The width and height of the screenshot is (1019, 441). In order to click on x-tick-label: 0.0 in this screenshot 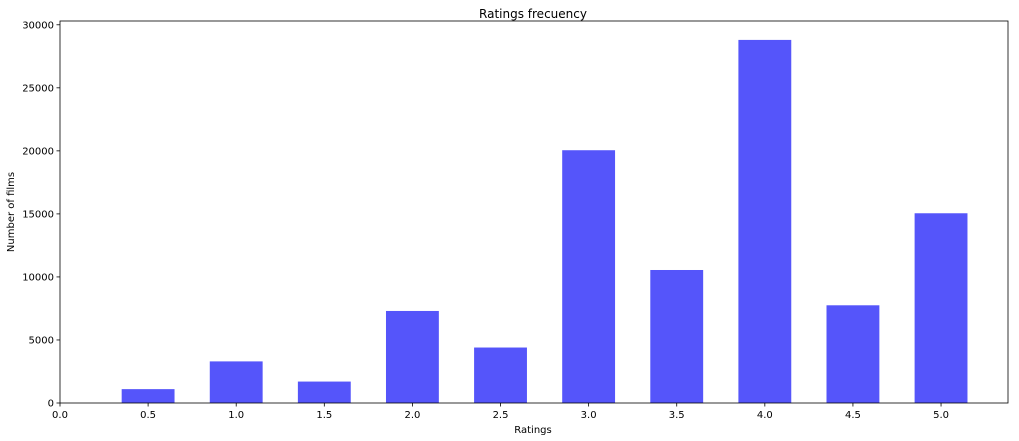, I will do `click(60, 415)`.